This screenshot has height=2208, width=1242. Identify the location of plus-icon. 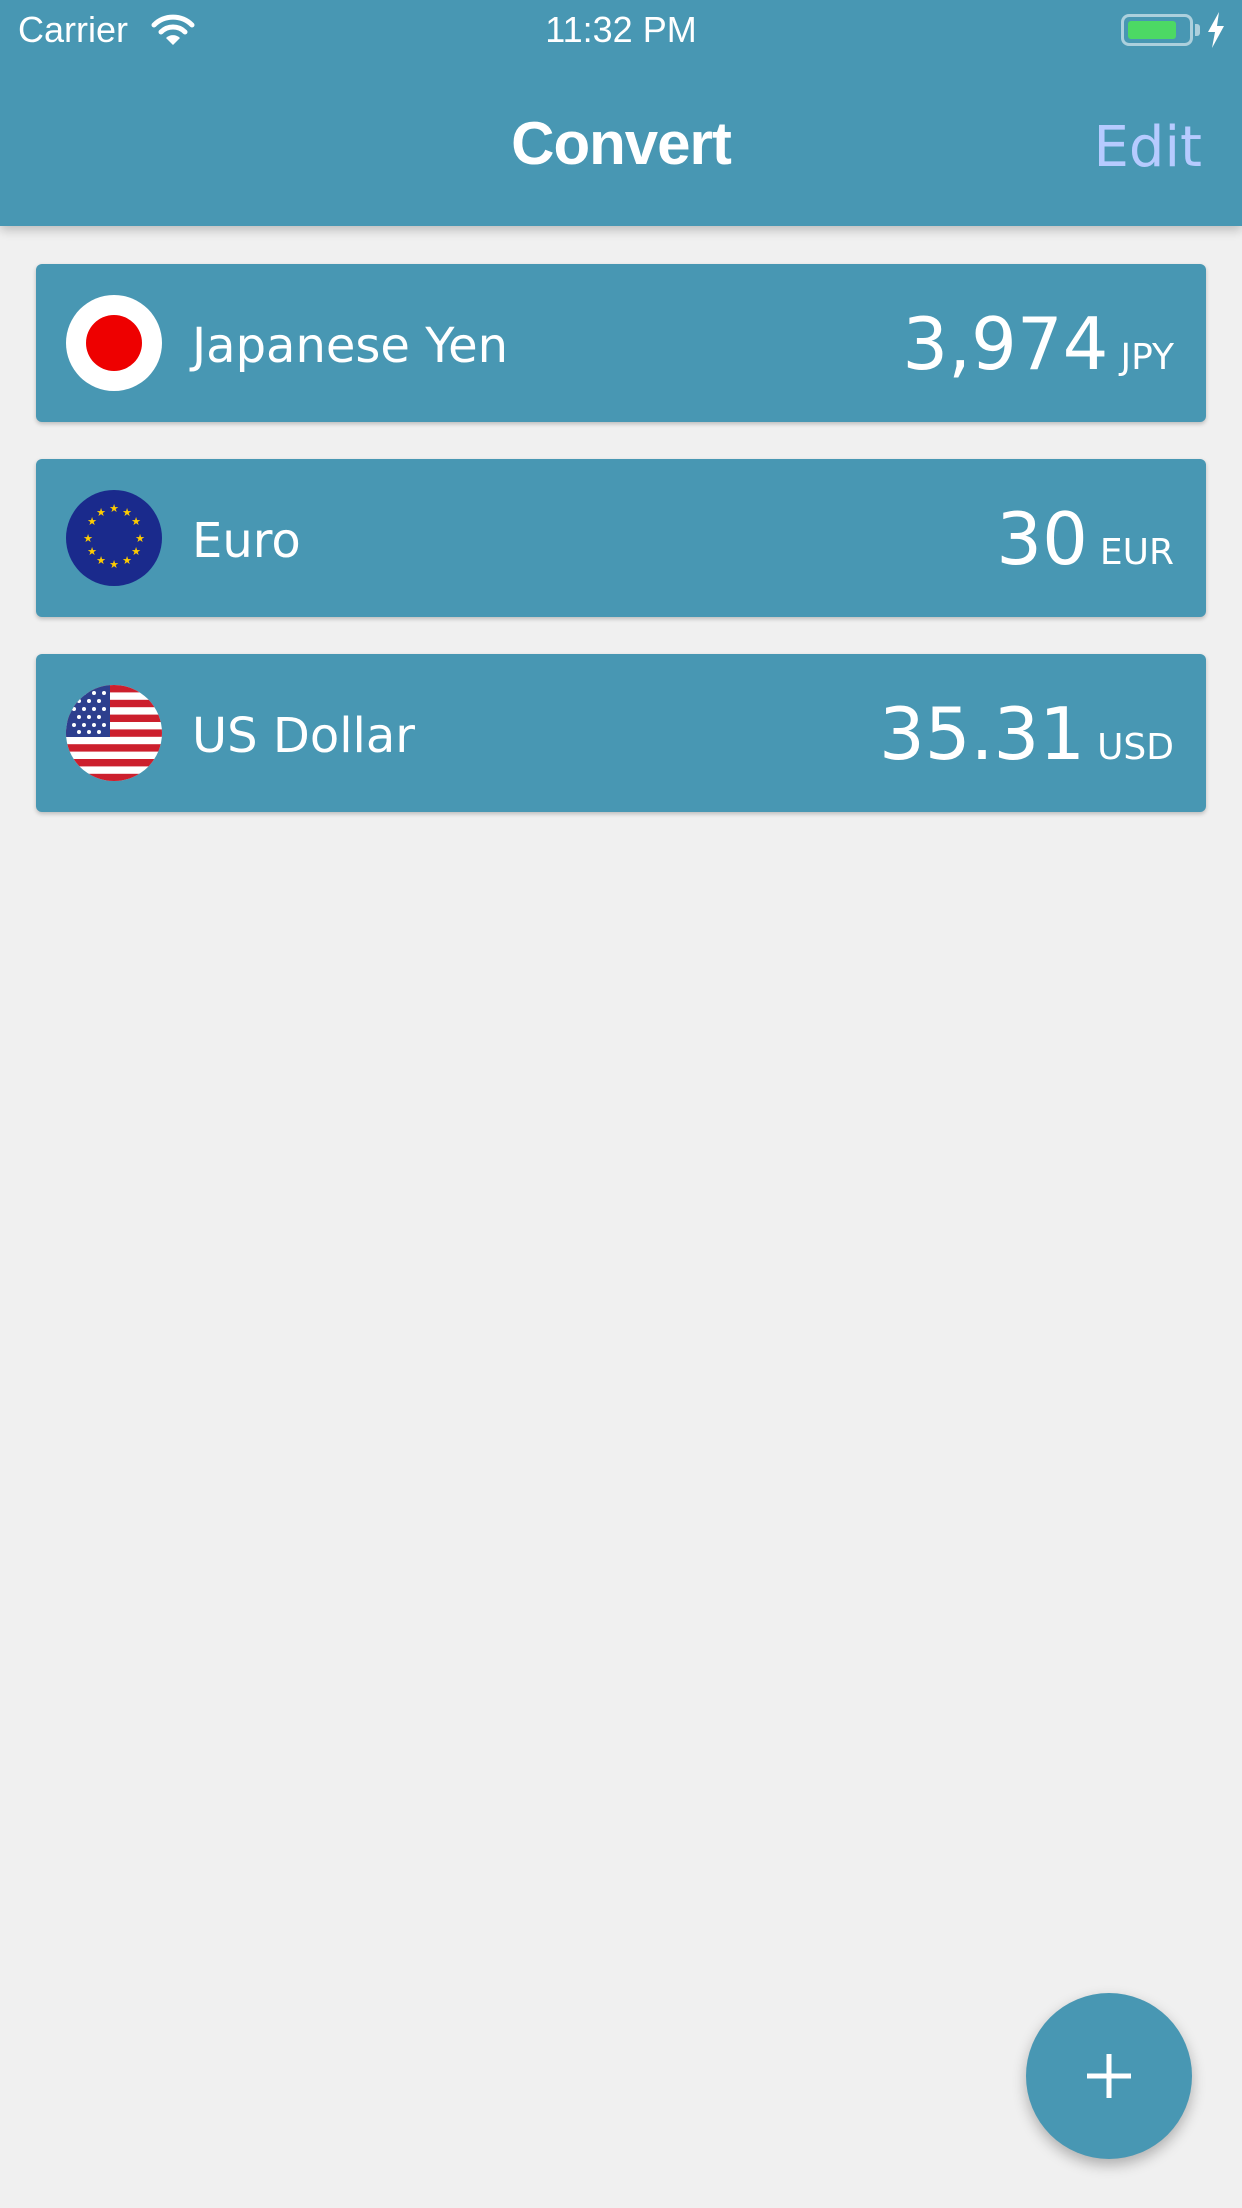
(1109, 2076).